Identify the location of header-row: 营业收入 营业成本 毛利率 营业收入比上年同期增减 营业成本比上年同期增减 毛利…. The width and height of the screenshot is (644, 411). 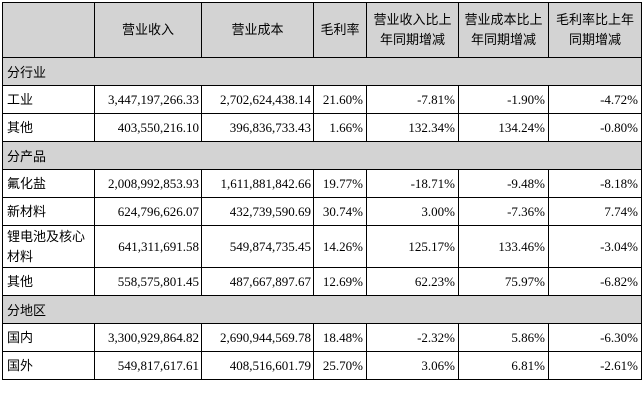
(322, 30).